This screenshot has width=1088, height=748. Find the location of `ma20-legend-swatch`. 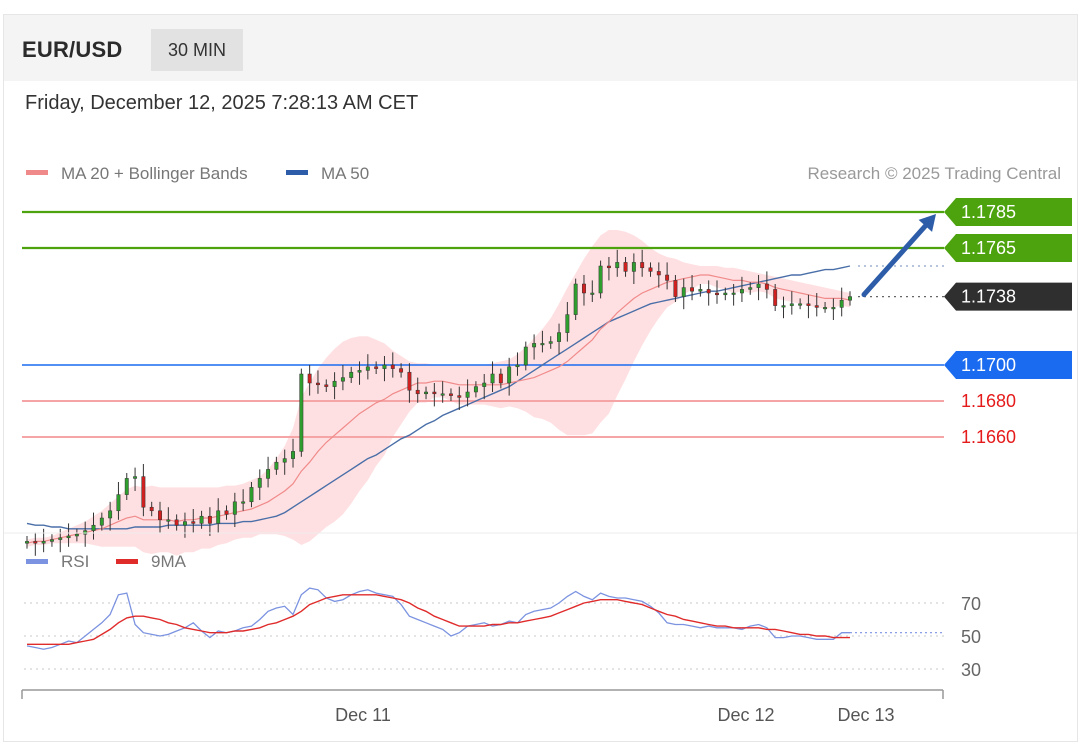

ma20-legend-swatch is located at coordinates (37, 172).